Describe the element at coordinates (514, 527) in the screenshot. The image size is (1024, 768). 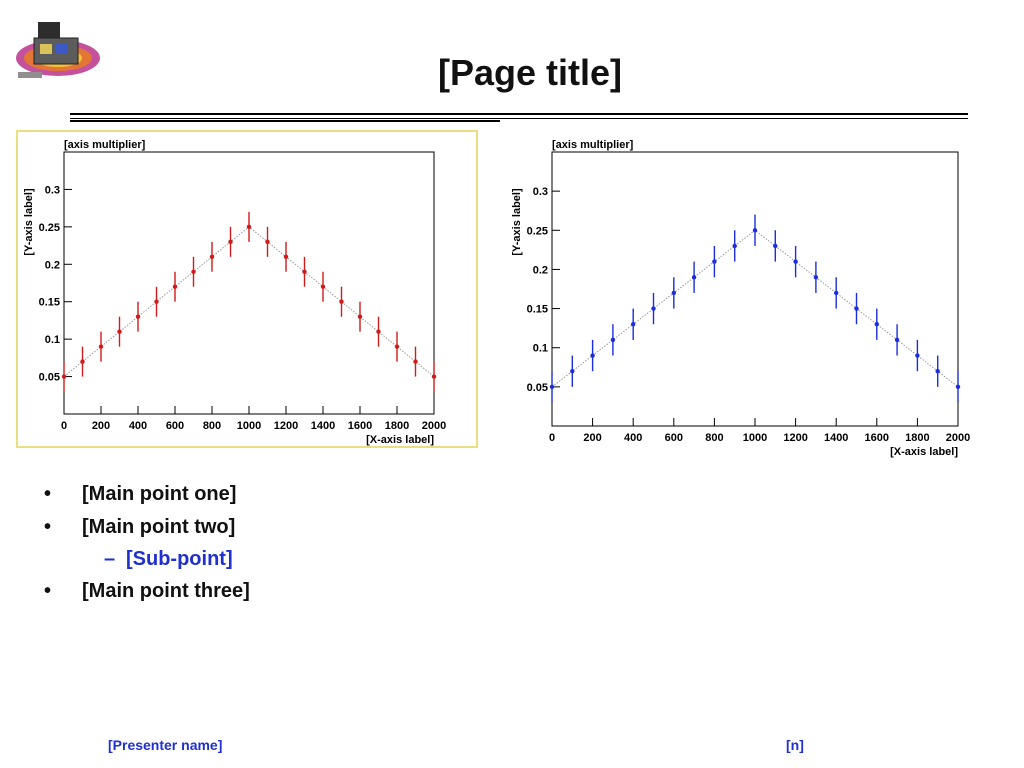
I see `bullet-item: • [Main point two]` at that location.